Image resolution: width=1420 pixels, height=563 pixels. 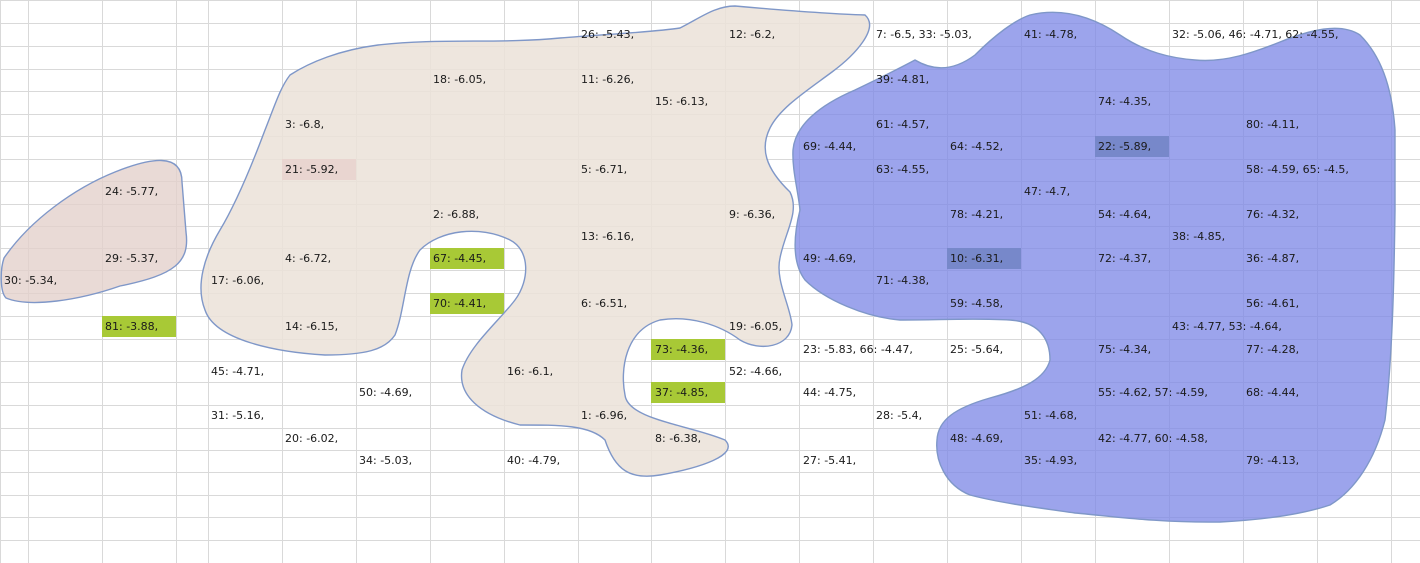 I want to click on cell-label: 4: -6.72,, so click(x=308, y=258).